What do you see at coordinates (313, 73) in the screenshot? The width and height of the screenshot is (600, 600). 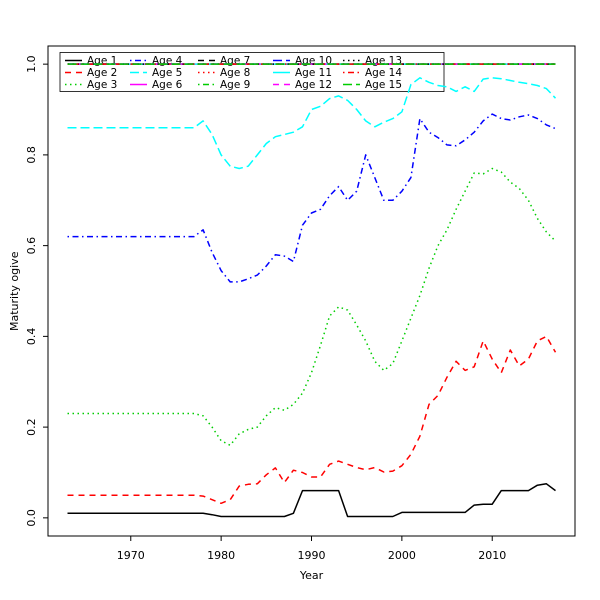 I see `legend-label-age-11: Age 11` at bounding box center [313, 73].